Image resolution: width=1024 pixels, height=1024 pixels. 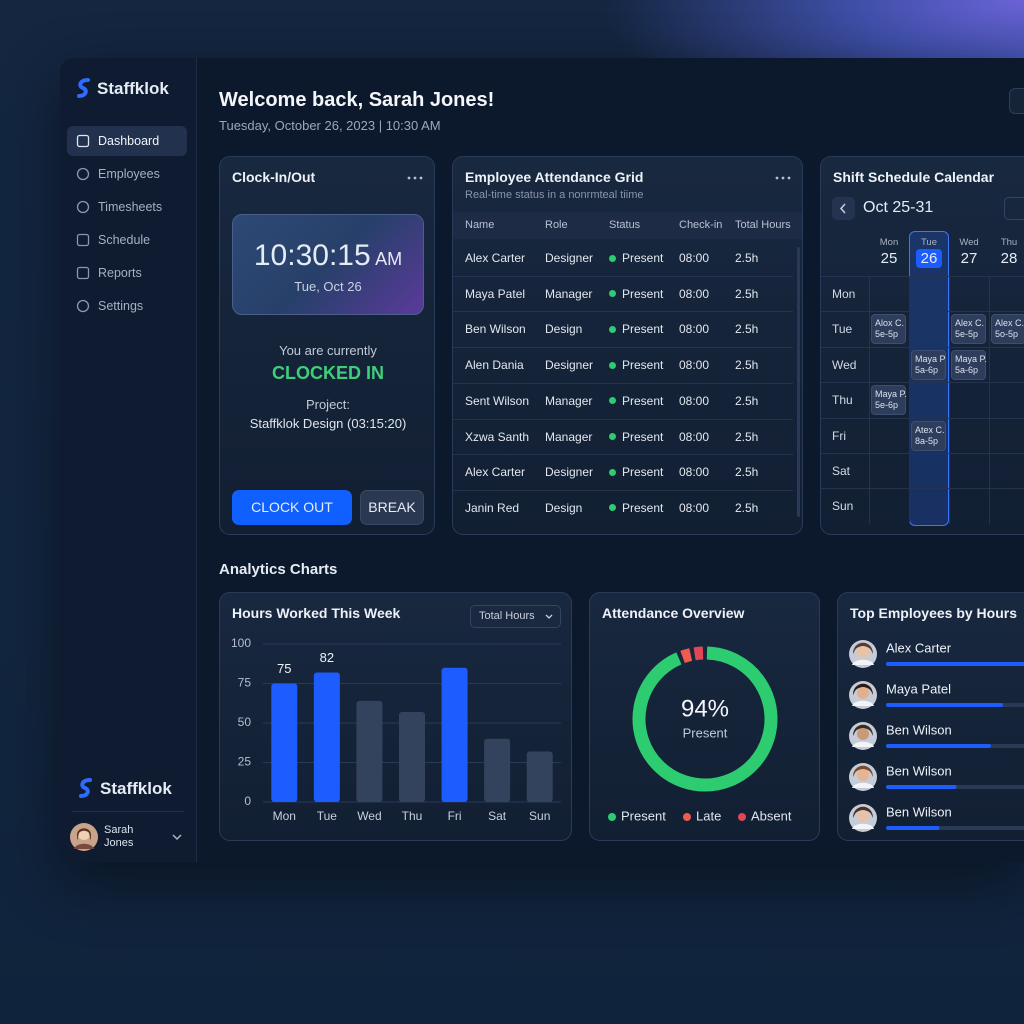 I want to click on shift: Maya P. 5e-6p, so click(x=889, y=400).